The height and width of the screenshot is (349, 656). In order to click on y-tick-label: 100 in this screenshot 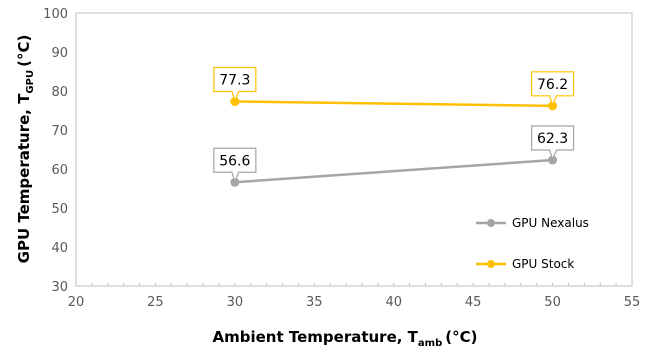, I will do `click(55, 14)`.